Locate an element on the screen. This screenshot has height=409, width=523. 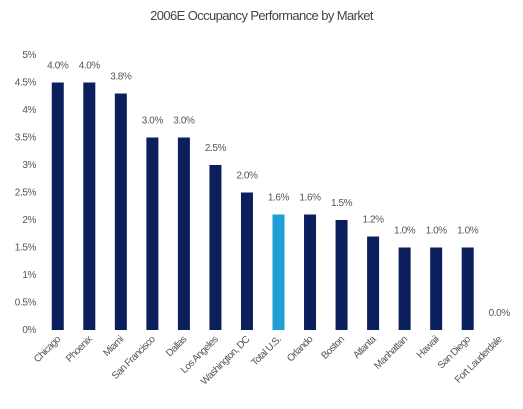
y-axis: 0% 0.5% 1% 1.5% 2% 2.5% 3% 3.5% 4% 4.5% 5% is located at coordinates (26, 193).